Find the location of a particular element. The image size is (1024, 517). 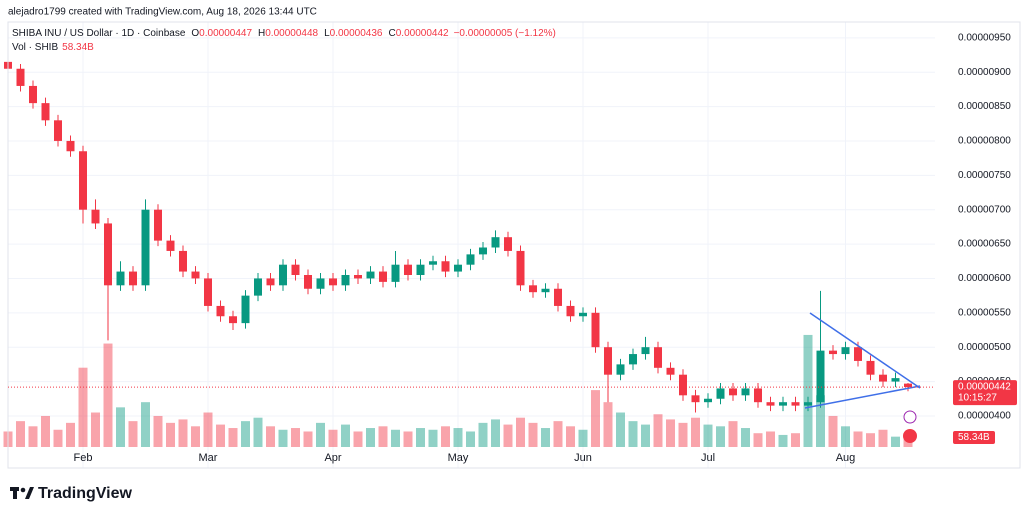

y-tick-label: 0.00000500 is located at coordinates (984, 347).